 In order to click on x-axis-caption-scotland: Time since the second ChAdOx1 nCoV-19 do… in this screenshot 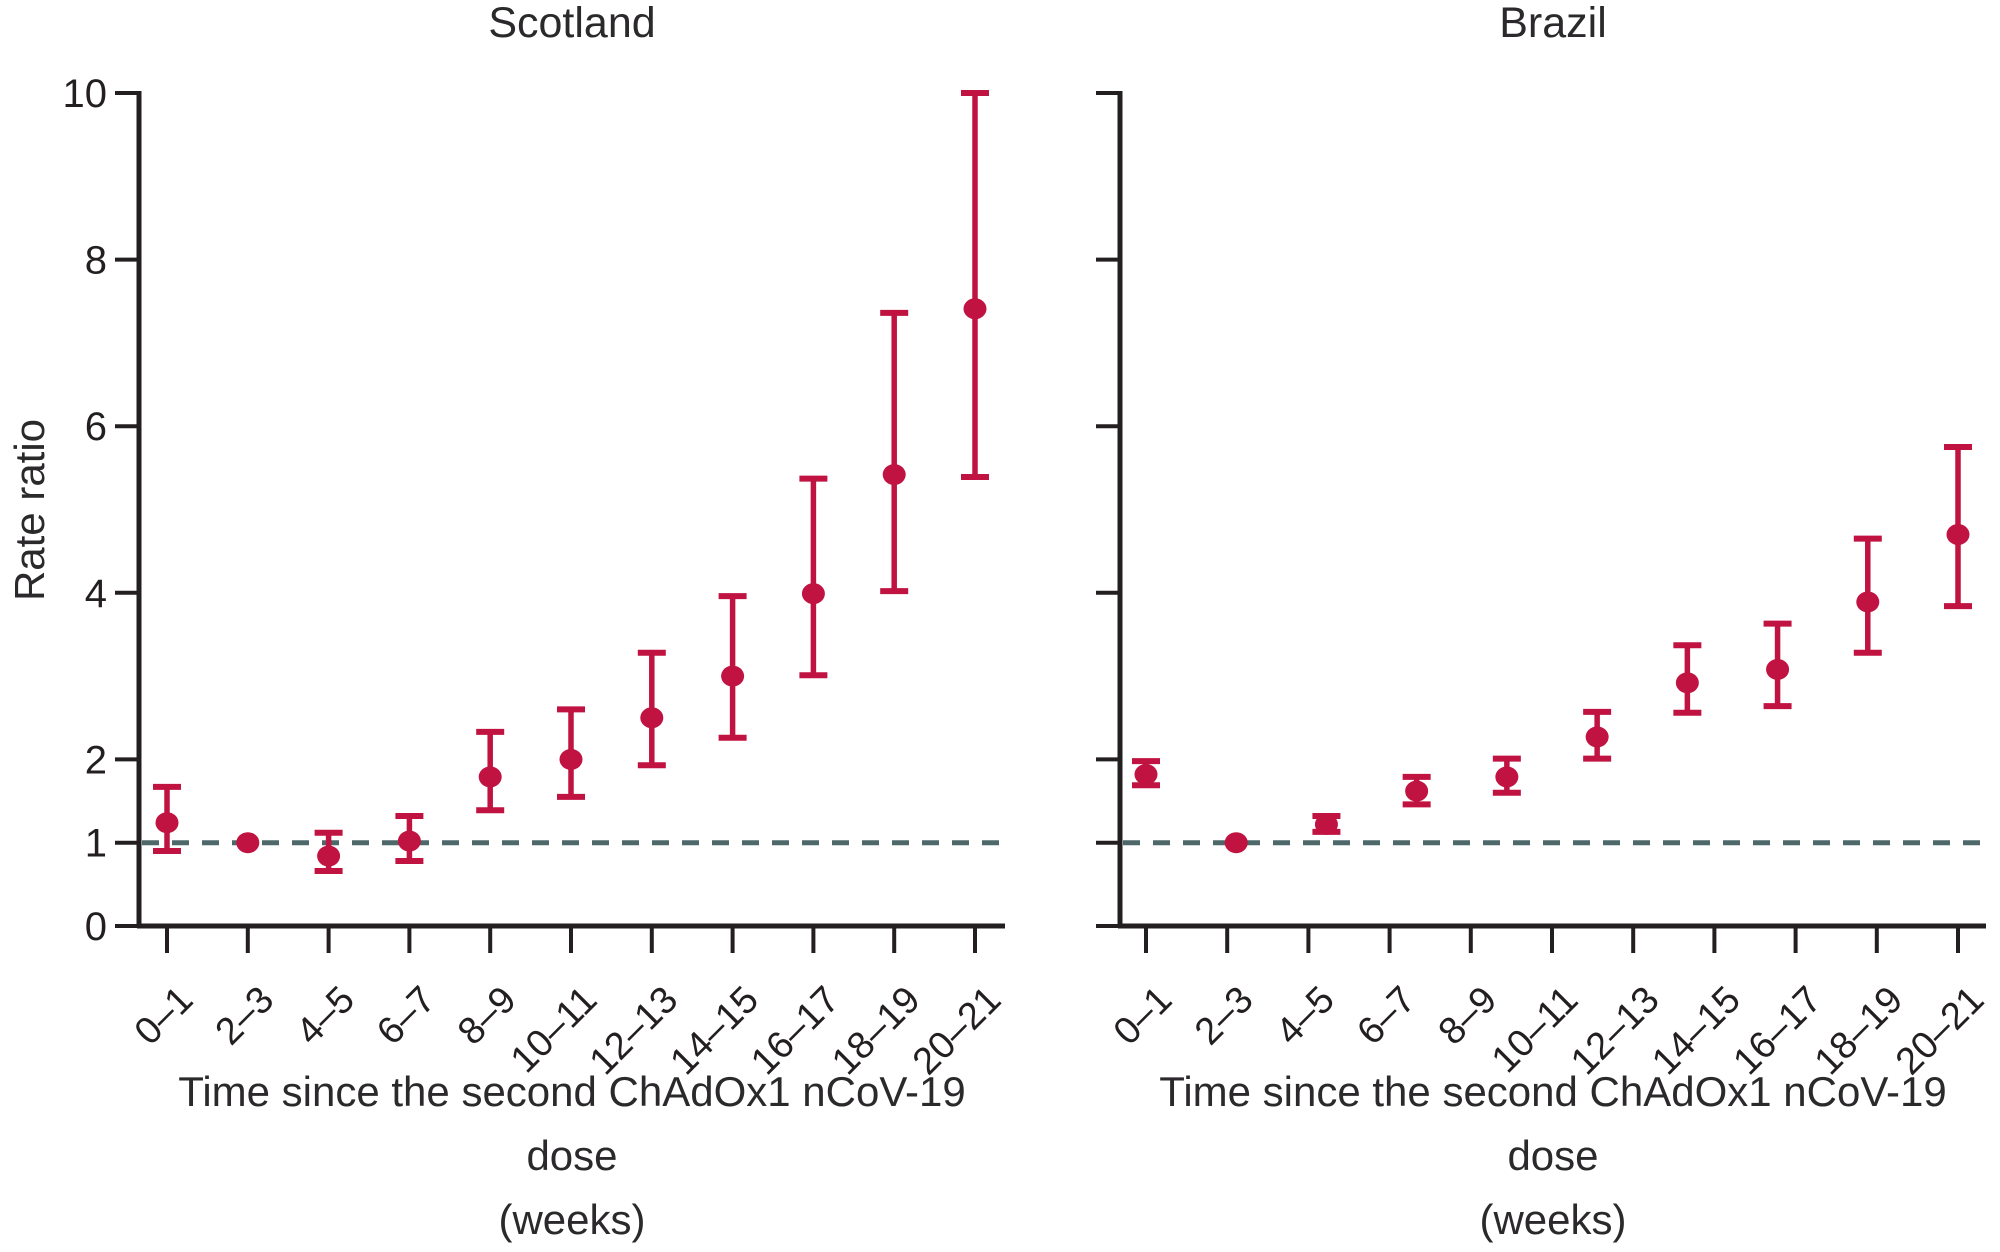, I will do `click(572, 1156)`.